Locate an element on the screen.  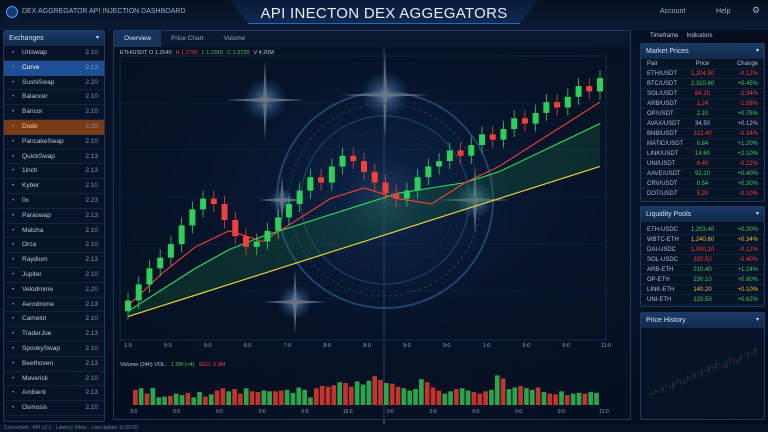
sidebar-item: • Raydium 2.13 is located at coordinates (54, 260).